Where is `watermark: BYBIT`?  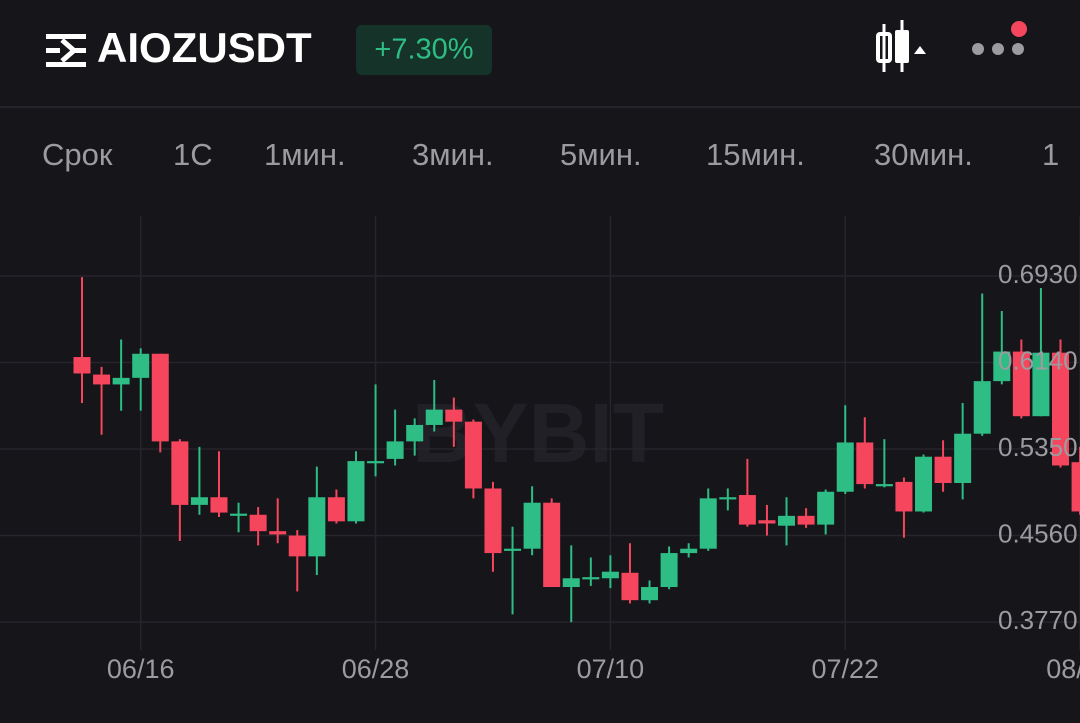 watermark: BYBIT is located at coordinates (538, 433).